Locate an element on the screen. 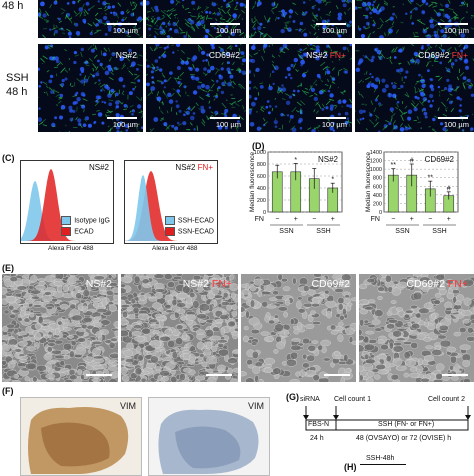 Image resolution: width=474 pixels, height=476 pixels. panel-f-letter: (F) is located at coordinates (8, 391).